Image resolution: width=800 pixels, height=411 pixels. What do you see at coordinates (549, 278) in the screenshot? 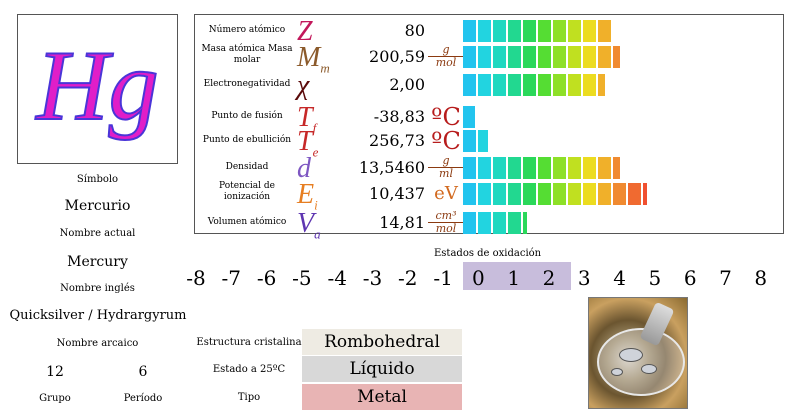
I see `oxidation-state: 2` at bounding box center [549, 278].